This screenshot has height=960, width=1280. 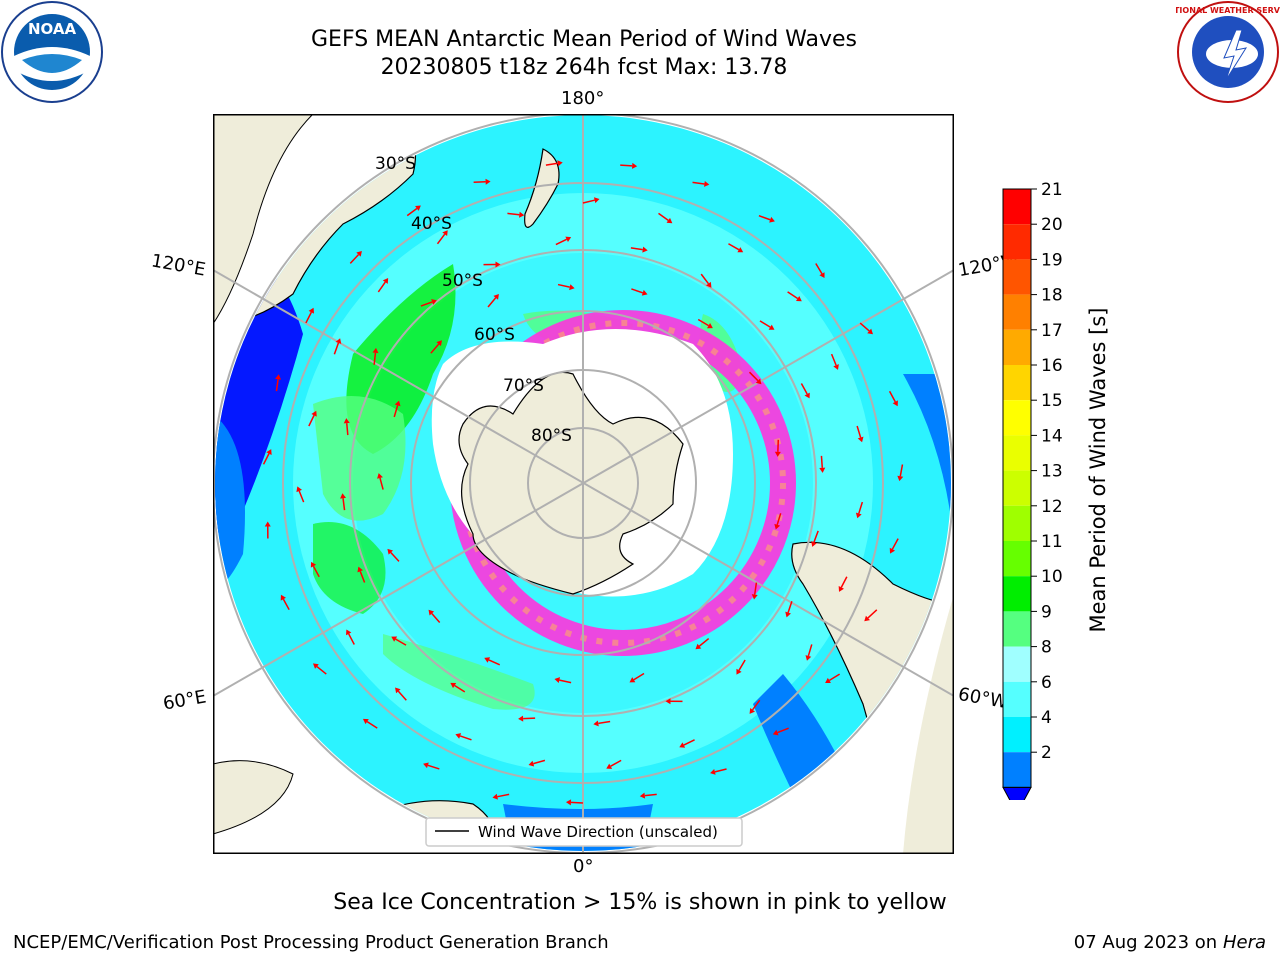 What do you see at coordinates (1052, 190) in the screenshot?
I see `colorbar-tick-label: 21` at bounding box center [1052, 190].